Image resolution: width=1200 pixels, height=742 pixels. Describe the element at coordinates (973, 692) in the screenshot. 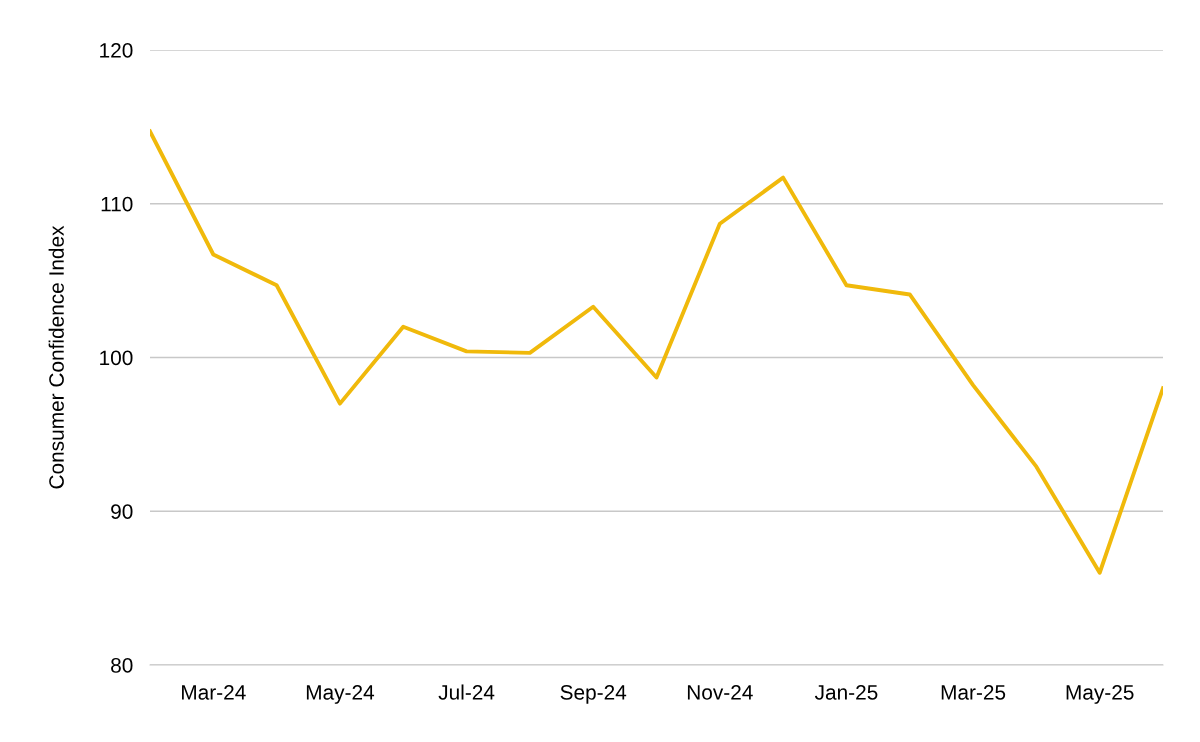

I see `x-tick-label: Mar-25` at that location.